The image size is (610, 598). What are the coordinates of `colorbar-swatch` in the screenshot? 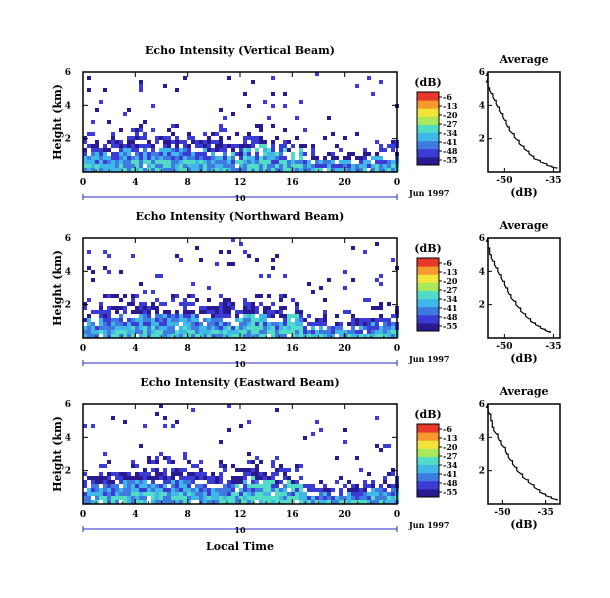 It's located at (428, 153).